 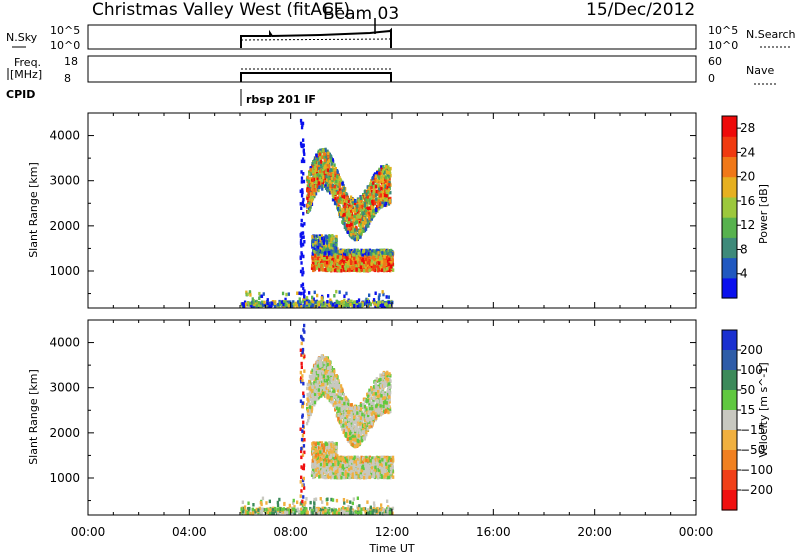 I want to click on y-tick-label: 3000, so click(x=64, y=181).